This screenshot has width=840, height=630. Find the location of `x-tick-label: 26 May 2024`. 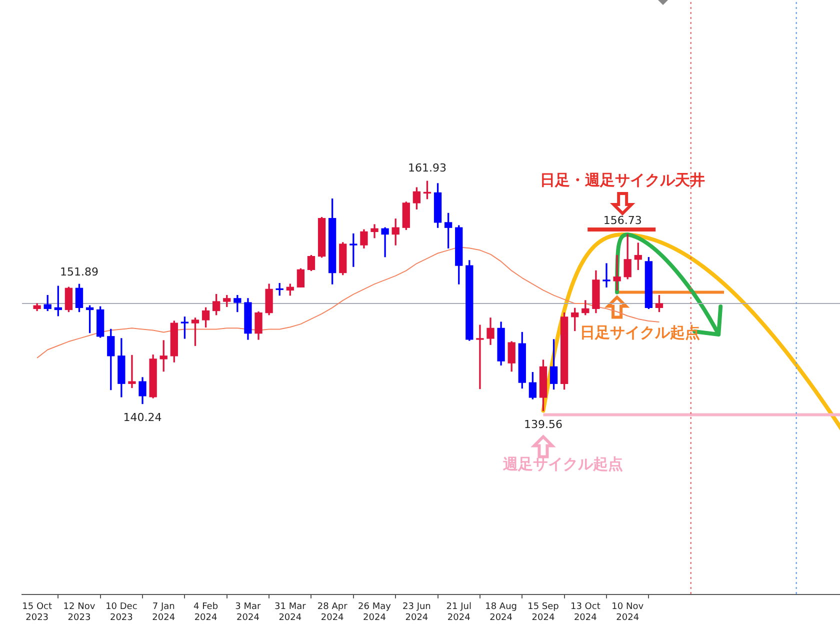

x-tick-label: 26 May 2024 is located at coordinates (375, 612).